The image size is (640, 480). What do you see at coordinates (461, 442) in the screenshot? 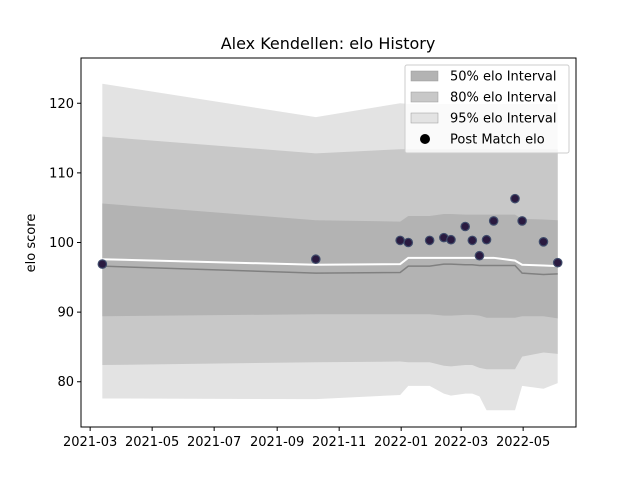
I see `x-tick-label: 2022-03` at bounding box center [461, 442].